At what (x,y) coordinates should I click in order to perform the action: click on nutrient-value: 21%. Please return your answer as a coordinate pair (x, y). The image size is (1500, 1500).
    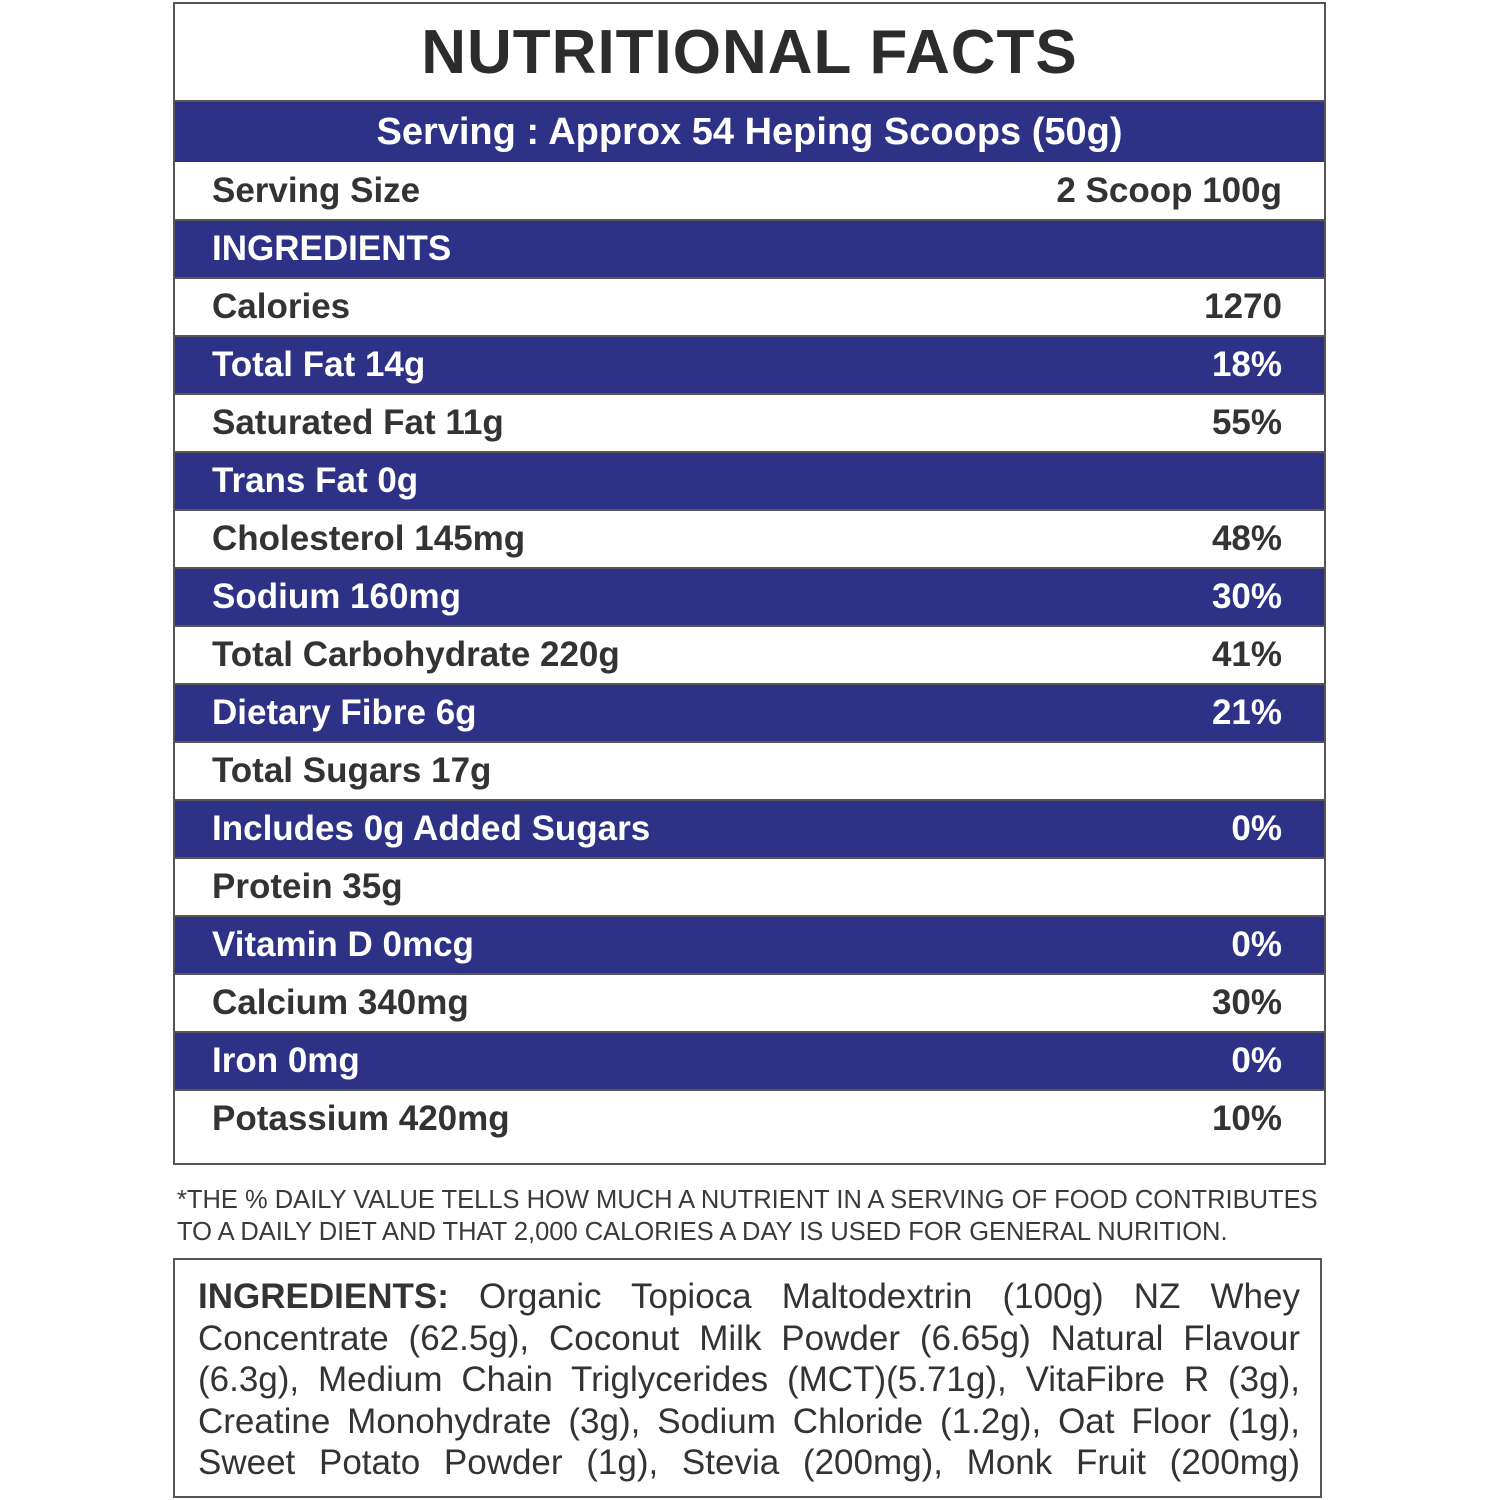
    Looking at the image, I should click on (1246, 712).